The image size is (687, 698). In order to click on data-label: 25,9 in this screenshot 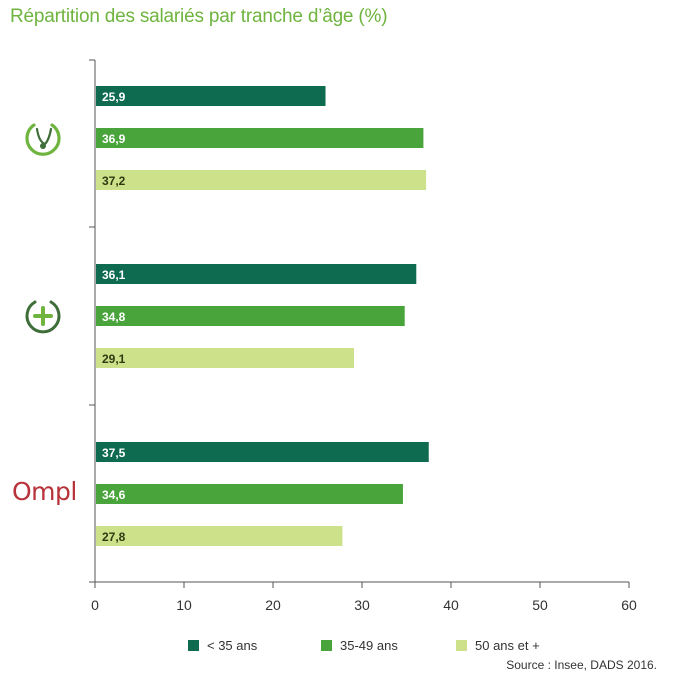, I will do `click(114, 97)`.